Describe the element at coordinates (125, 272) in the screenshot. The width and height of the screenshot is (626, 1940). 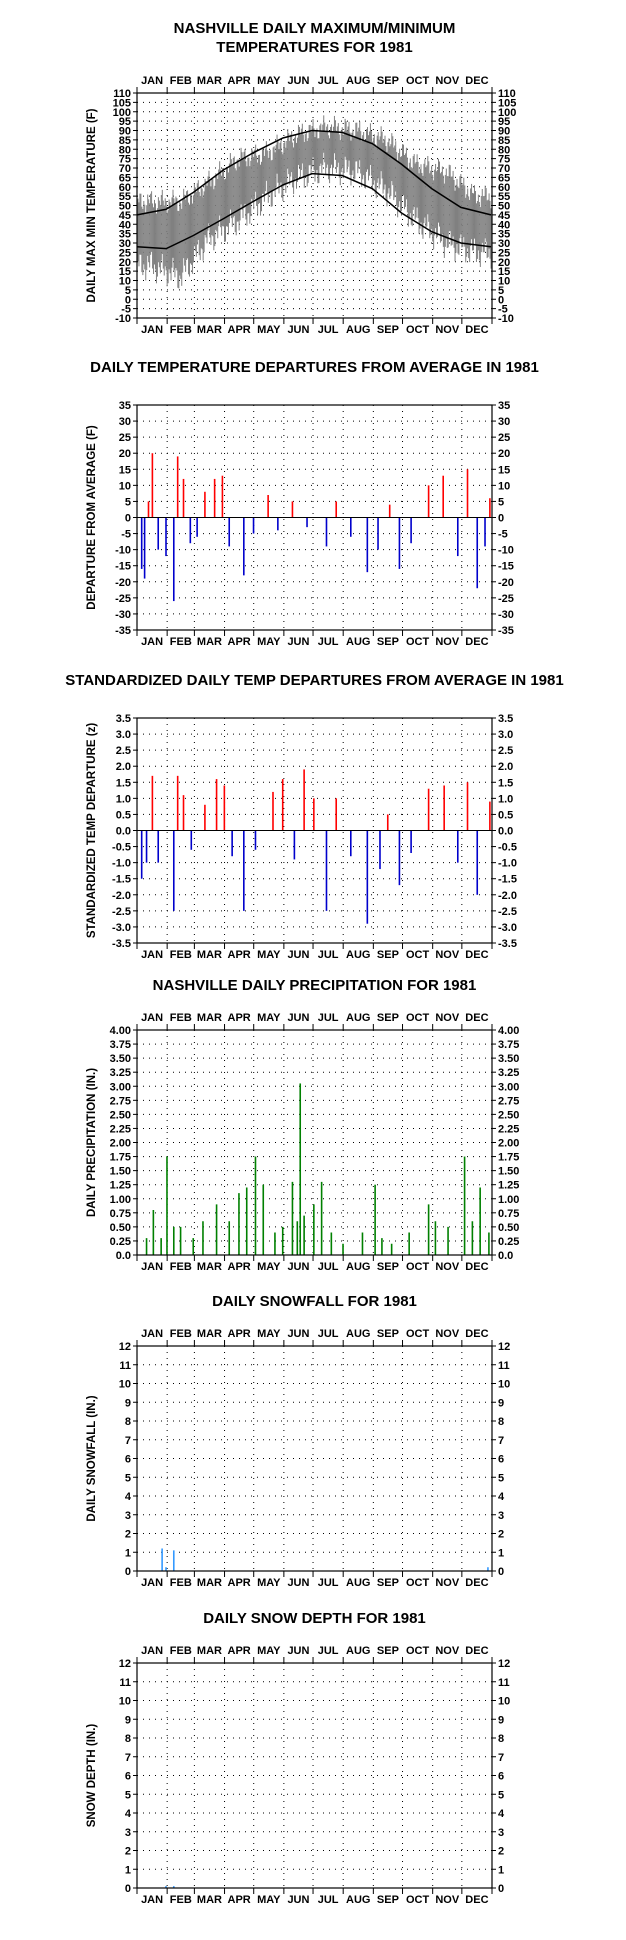
I see `y-tick-label: 15` at that location.